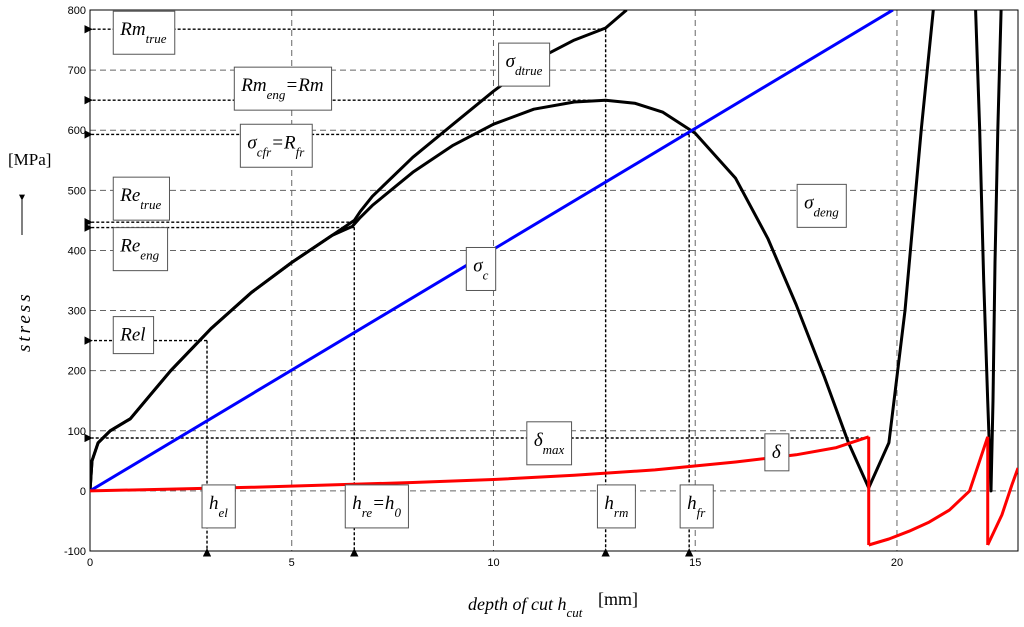  I want to click on label-subscript: rm, so click(621, 512).